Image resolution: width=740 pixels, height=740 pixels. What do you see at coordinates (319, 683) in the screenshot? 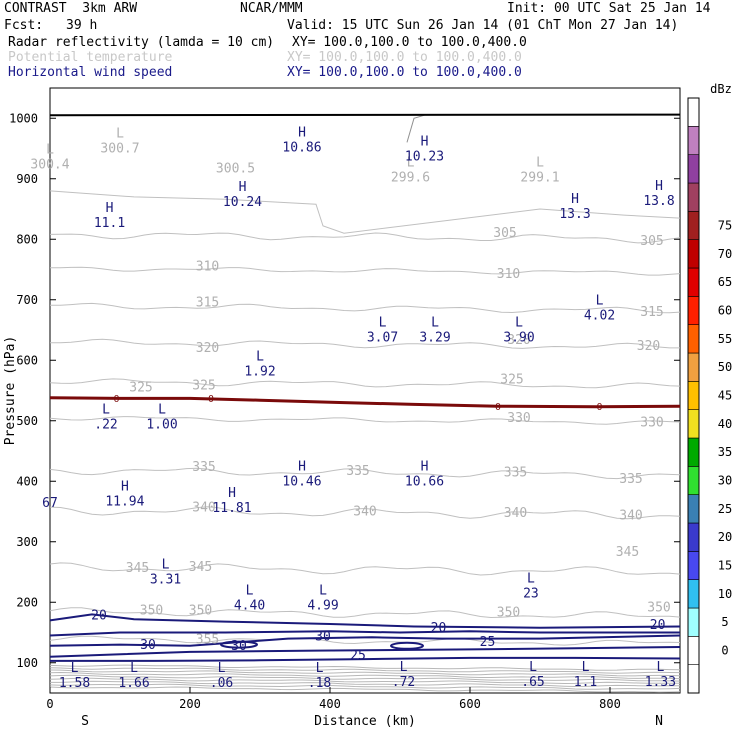
I see `extremum-value: .18` at bounding box center [319, 683].